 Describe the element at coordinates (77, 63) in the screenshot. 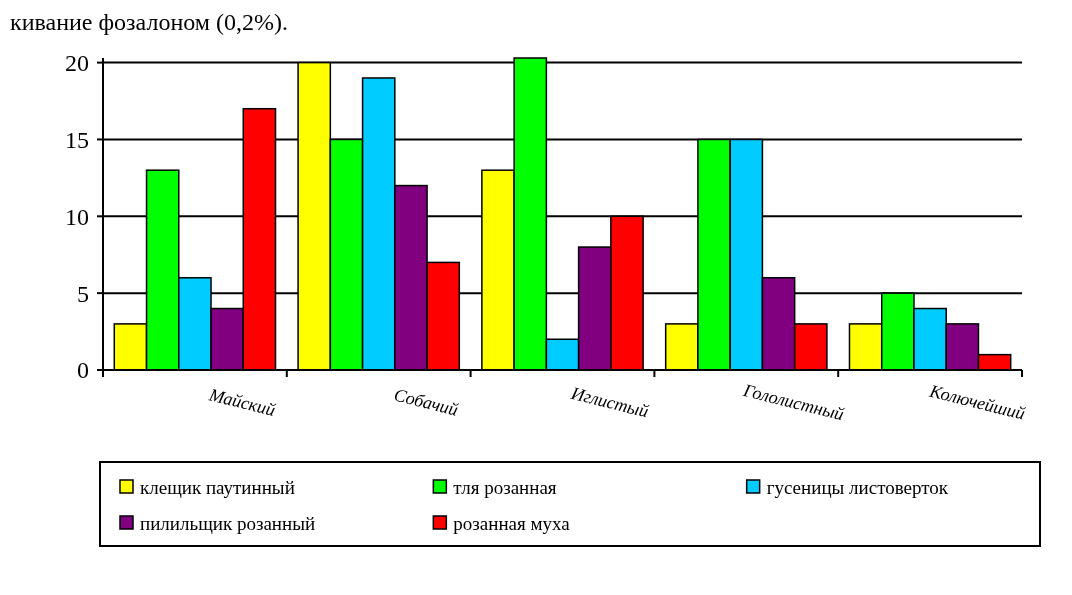

I see `y-tick-label: 20` at that location.